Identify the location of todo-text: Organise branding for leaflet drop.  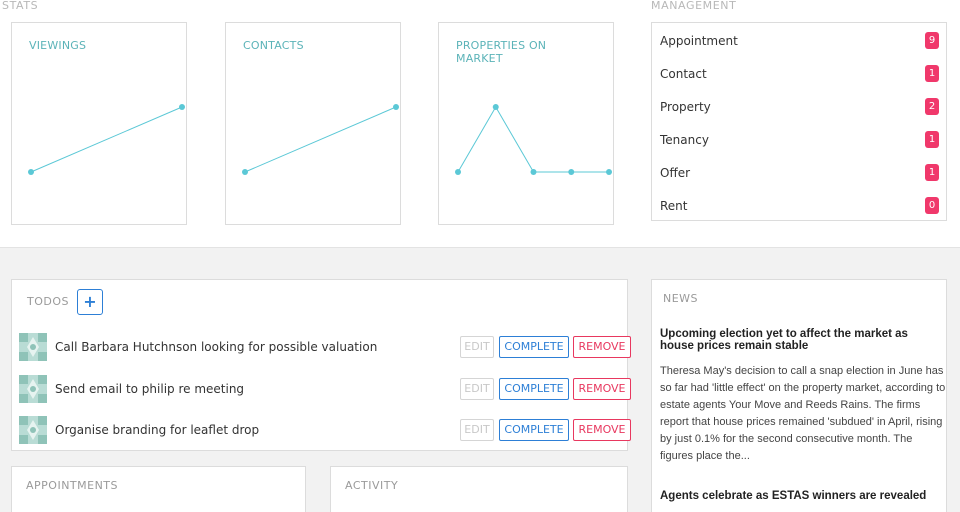
(157, 430).